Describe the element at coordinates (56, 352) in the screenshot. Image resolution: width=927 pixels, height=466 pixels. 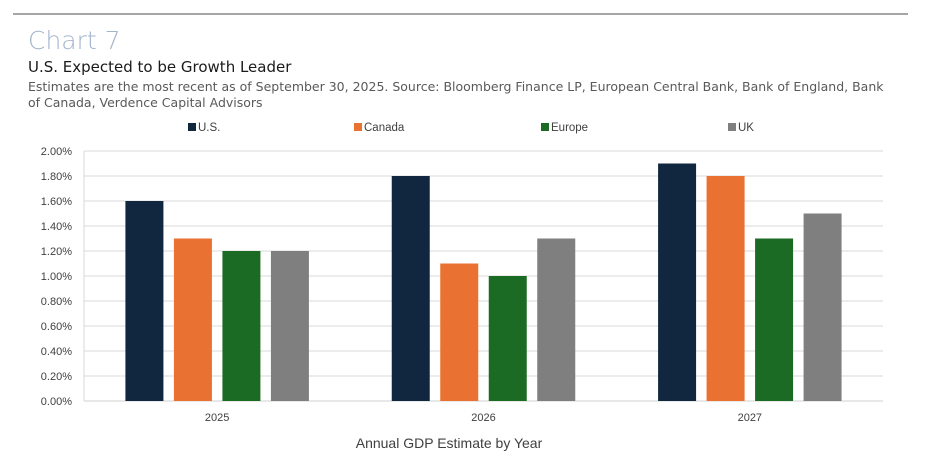
I see `y-tick-label: 0.40%` at that location.